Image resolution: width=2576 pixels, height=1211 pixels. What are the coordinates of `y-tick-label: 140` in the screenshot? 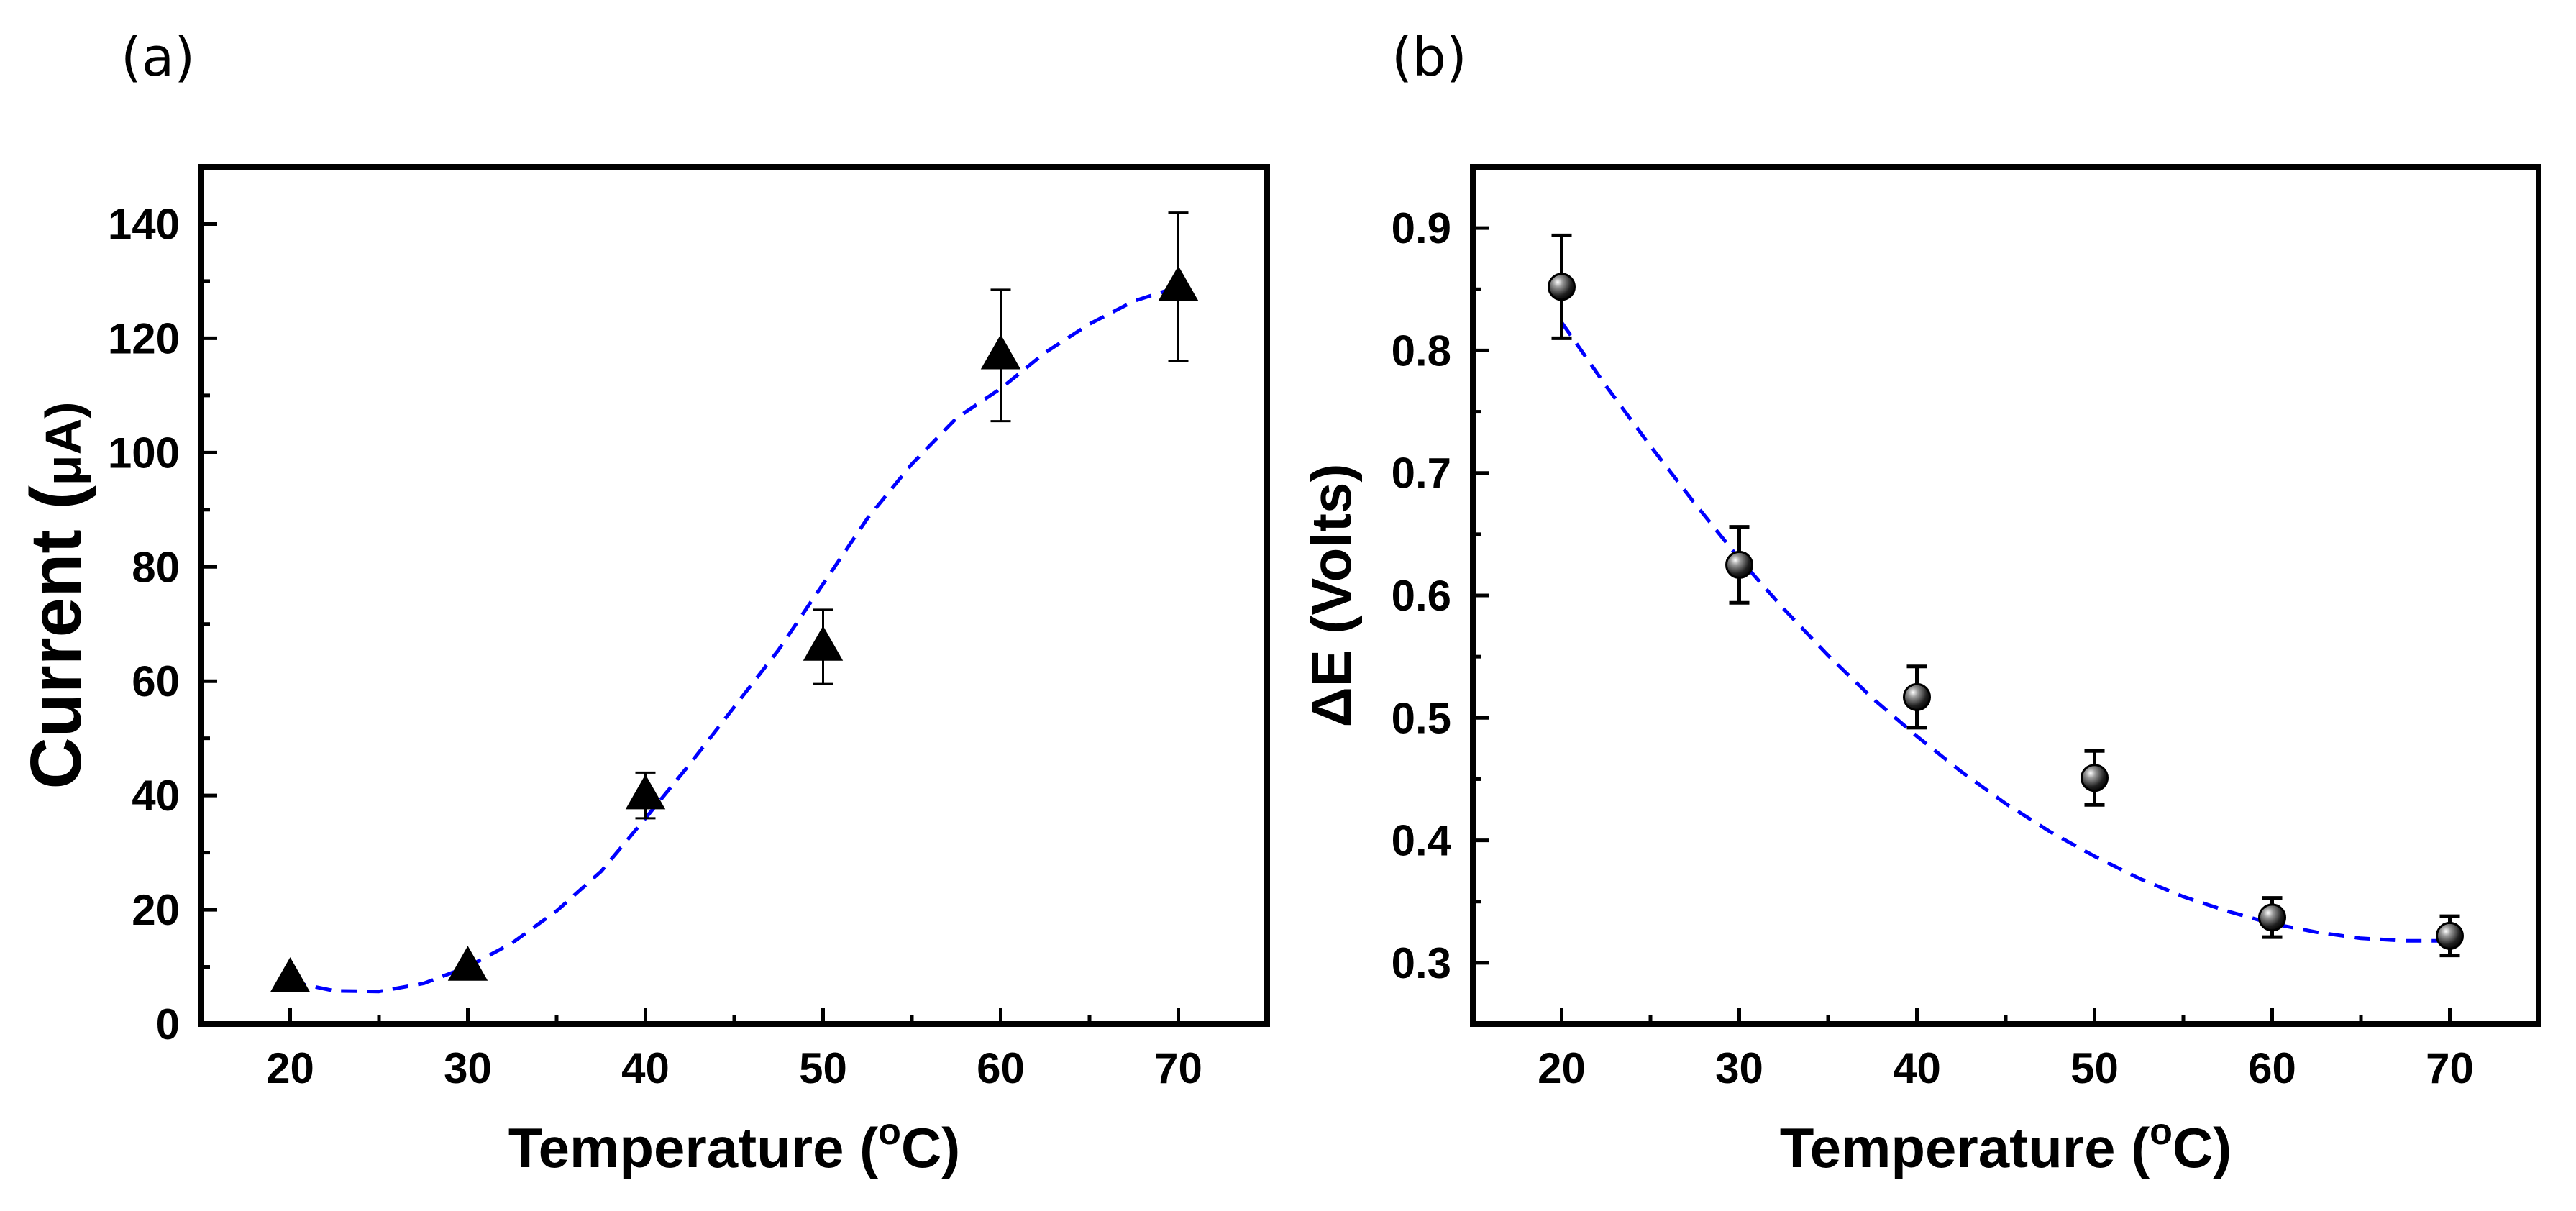 It's located at (144, 224).